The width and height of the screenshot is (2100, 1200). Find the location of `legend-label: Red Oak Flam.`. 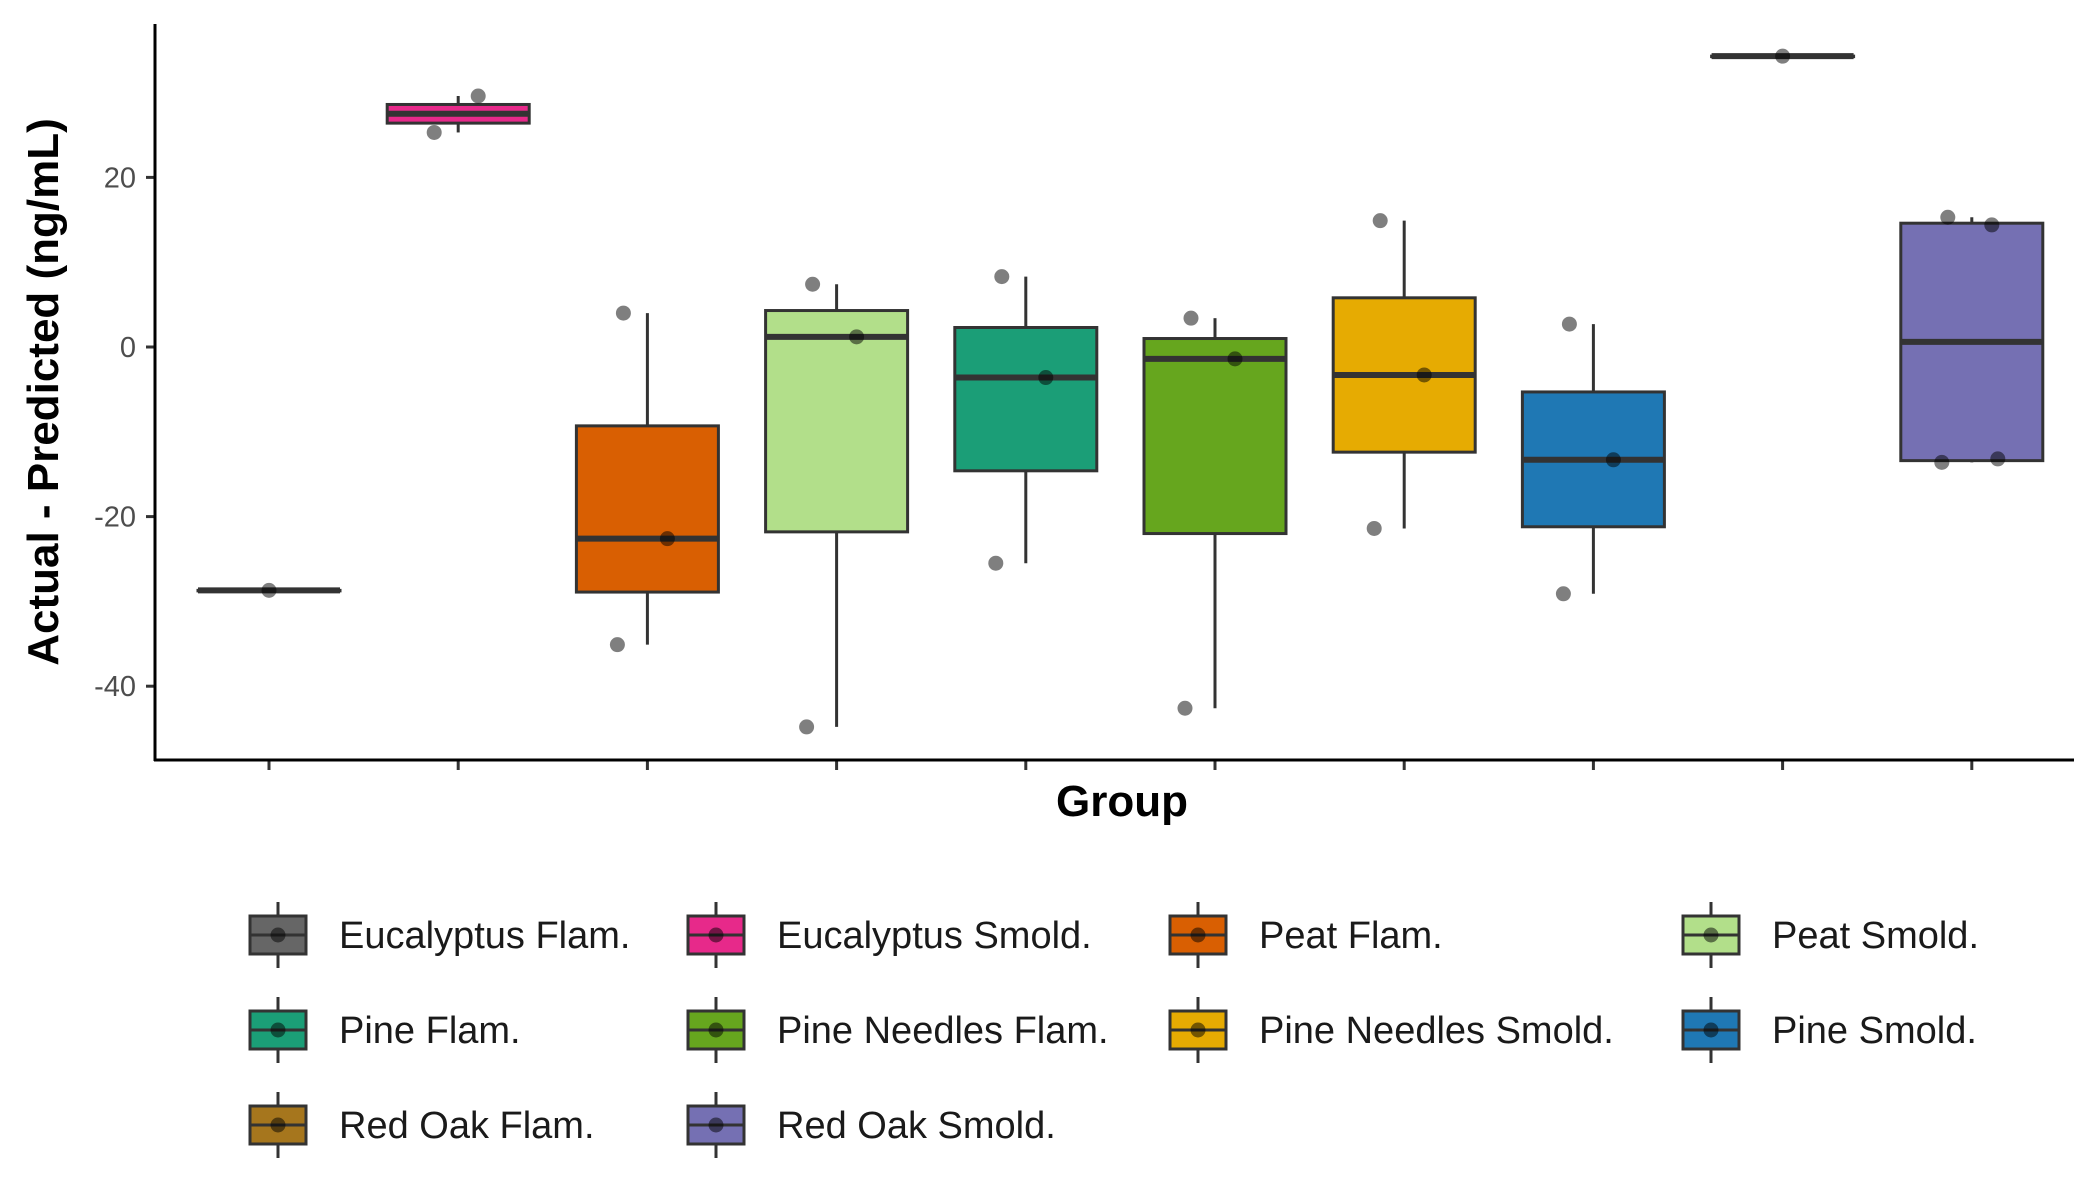

legend-label: Red Oak Flam. is located at coordinates (467, 1126).